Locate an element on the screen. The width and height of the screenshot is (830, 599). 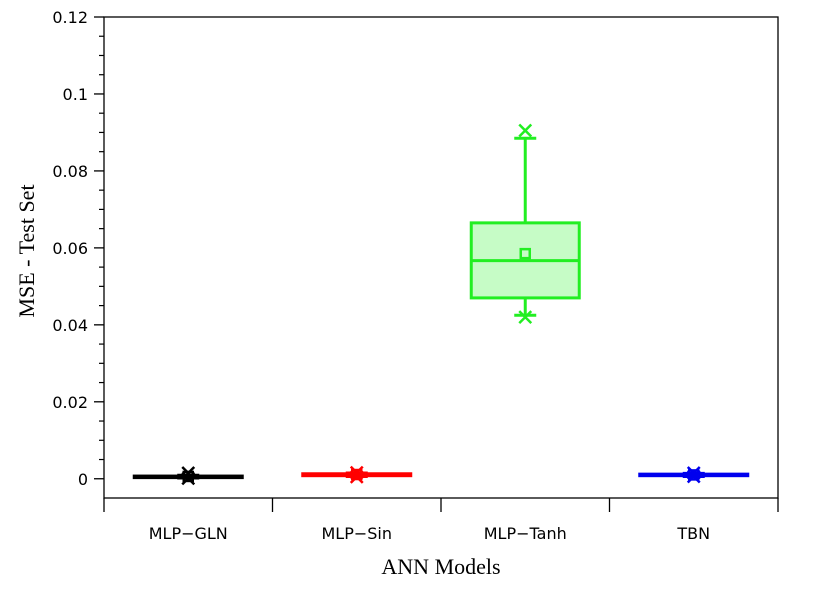
y-axis: 0 0.02 0.04 0.06 0.08 0.1 0.12 is located at coordinates (78, 248).